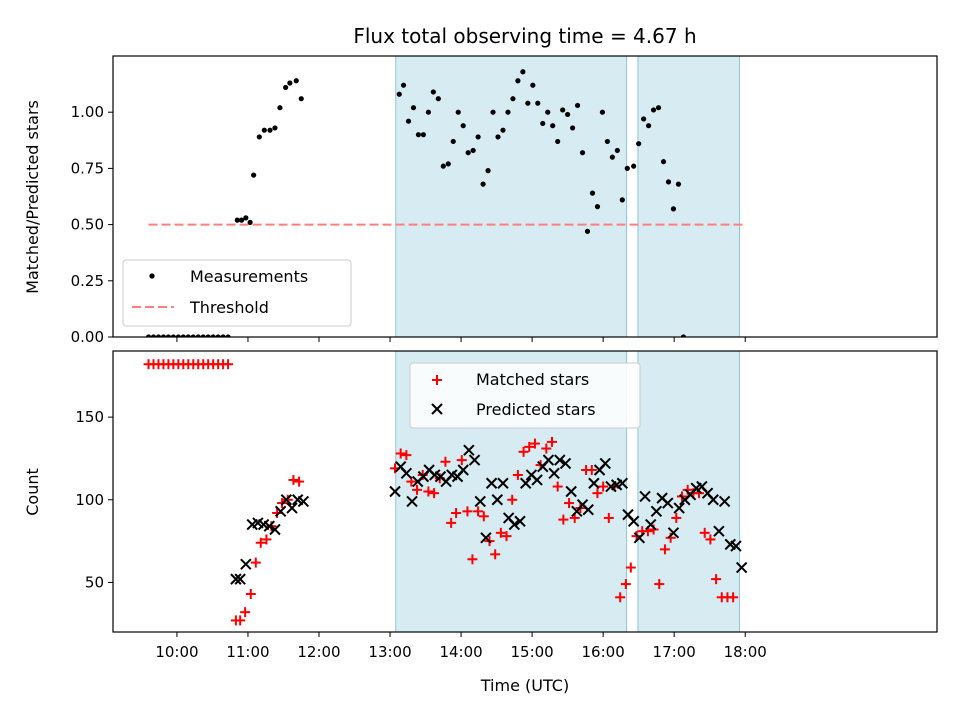 The height and width of the screenshot is (720, 960). What do you see at coordinates (87, 281) in the screenshot?
I see `y-tick-label: 0.25` at bounding box center [87, 281].